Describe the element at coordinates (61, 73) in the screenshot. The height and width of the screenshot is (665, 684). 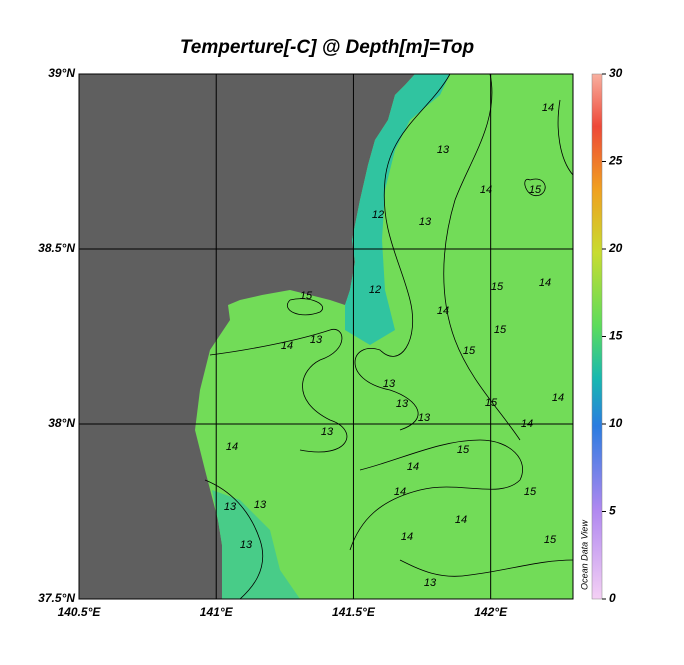
I see `y-tick-label: 39°N` at that location.